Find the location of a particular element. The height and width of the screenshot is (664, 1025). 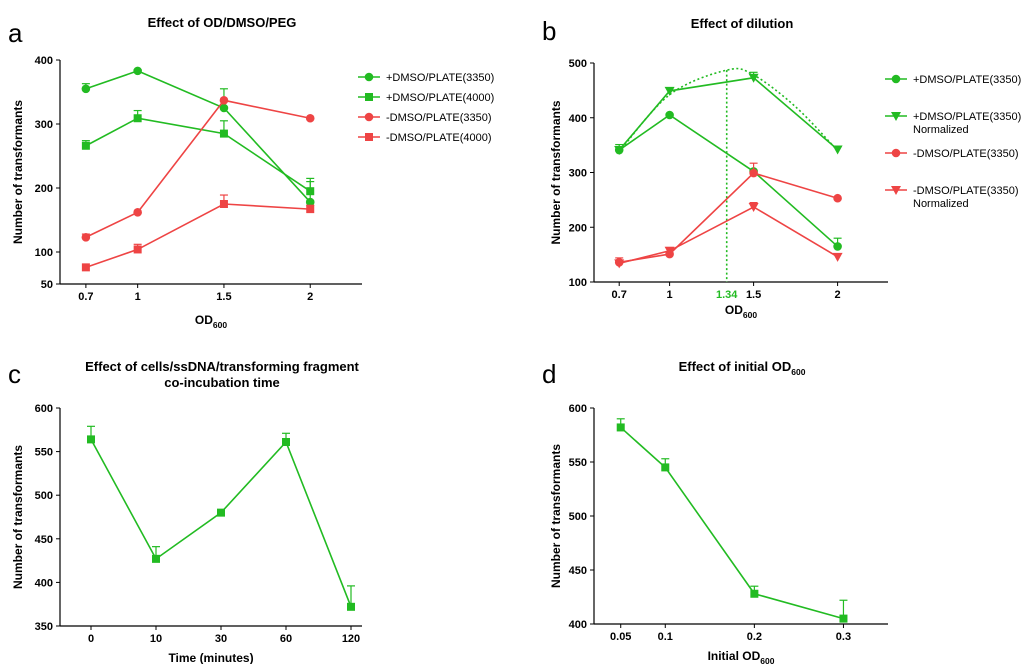

legend-item: +DMSO/PLATE(4000) is located at coordinates (426, 98).